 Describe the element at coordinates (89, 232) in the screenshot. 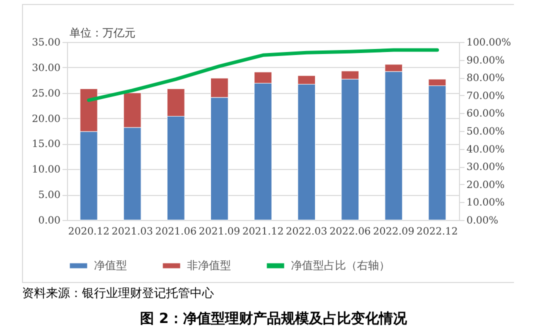

I see `x-tick-label: 2020.12` at that location.